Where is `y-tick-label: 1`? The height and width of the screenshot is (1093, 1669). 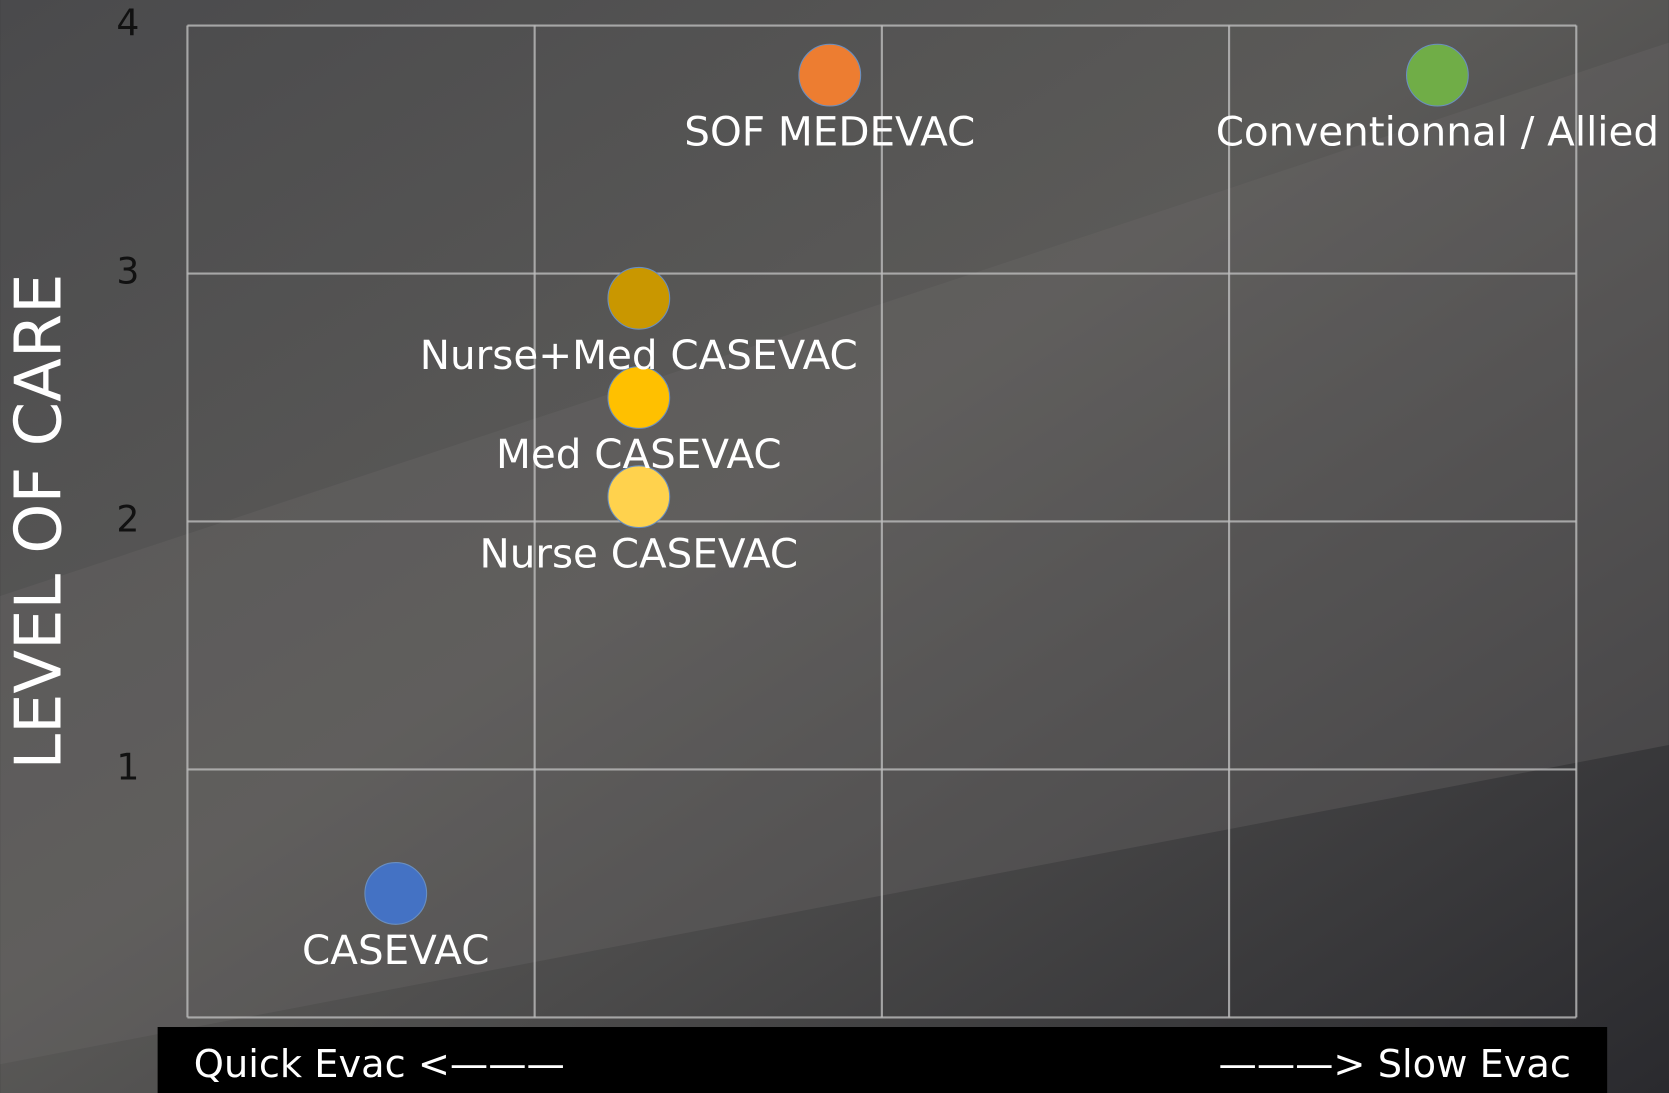 y-tick-label: 1 is located at coordinates (127, 766).